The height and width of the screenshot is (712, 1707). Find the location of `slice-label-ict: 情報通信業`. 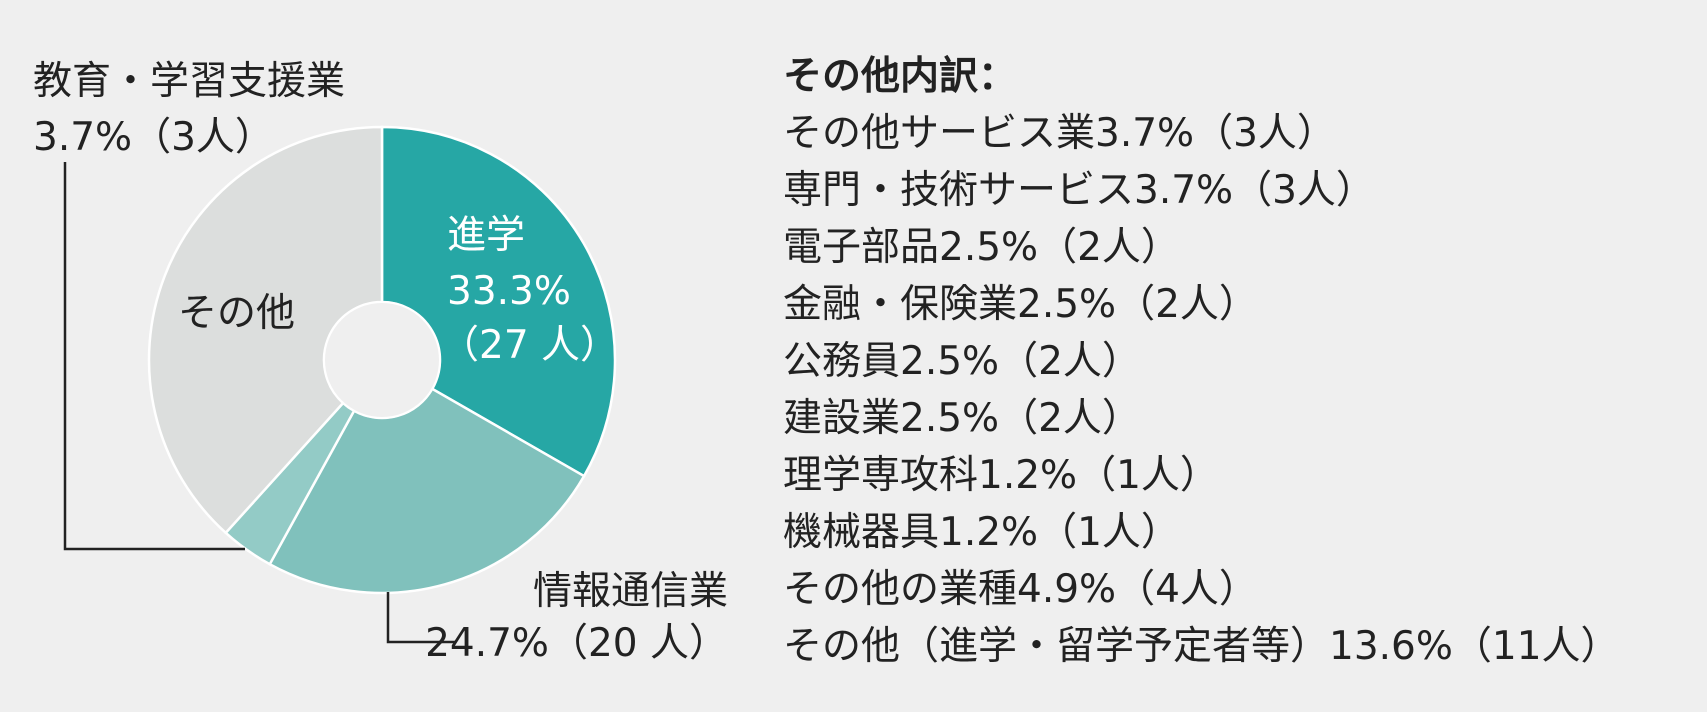

slice-label-ict: 情報通信業 is located at coordinates (630, 591).